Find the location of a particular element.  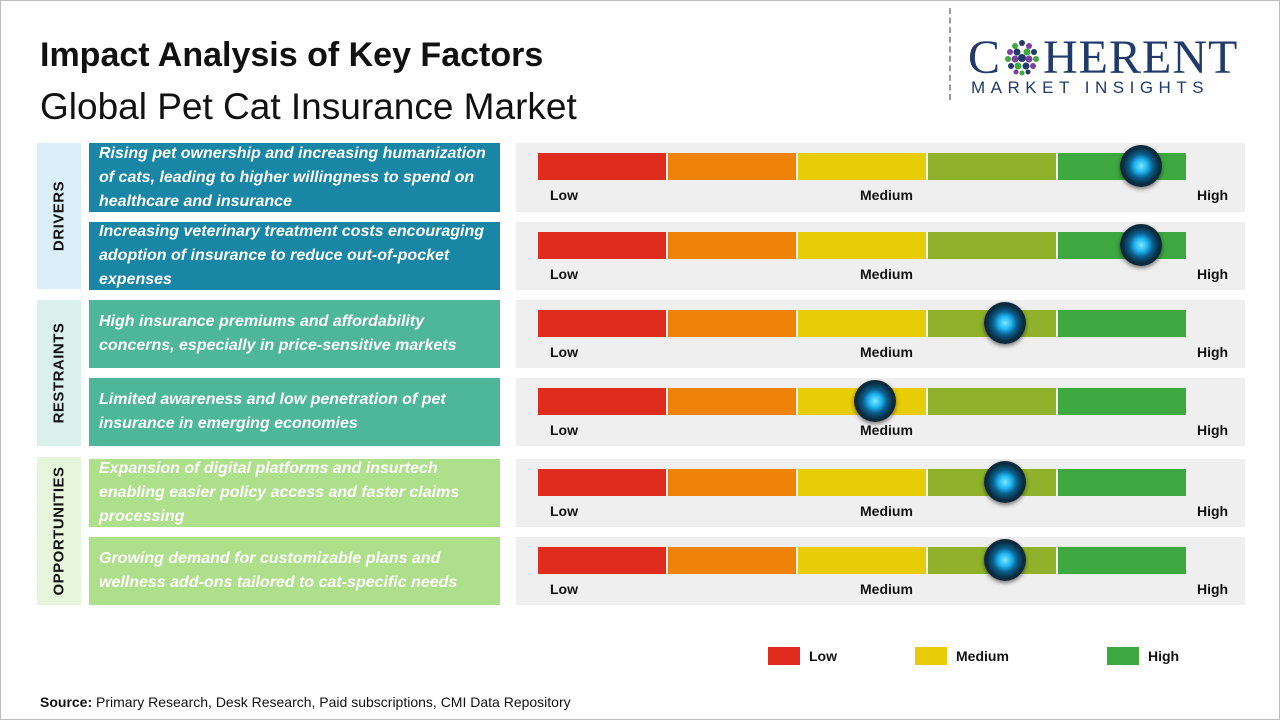

legend-label: Low is located at coordinates (823, 656).